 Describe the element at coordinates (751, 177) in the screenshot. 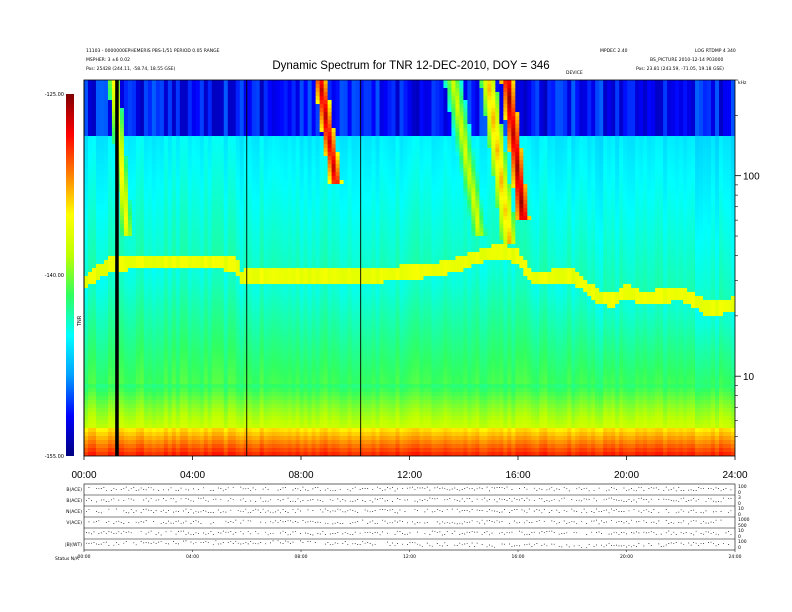

I see `y-tick-label: 100` at that location.